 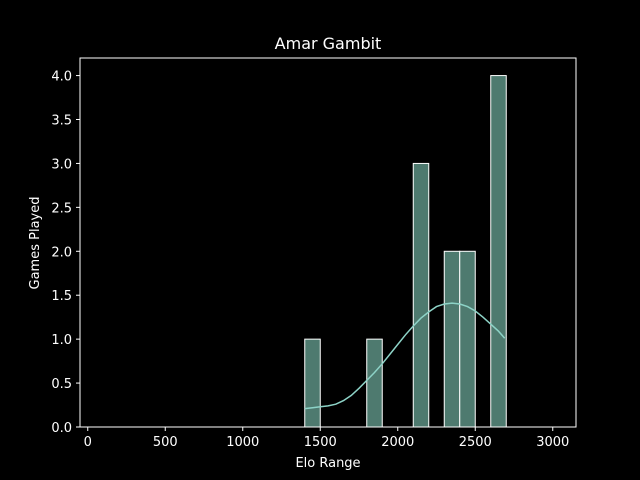 What do you see at coordinates (320, 442) in the screenshot?
I see `x-tick-label-3: 1500` at bounding box center [320, 442].